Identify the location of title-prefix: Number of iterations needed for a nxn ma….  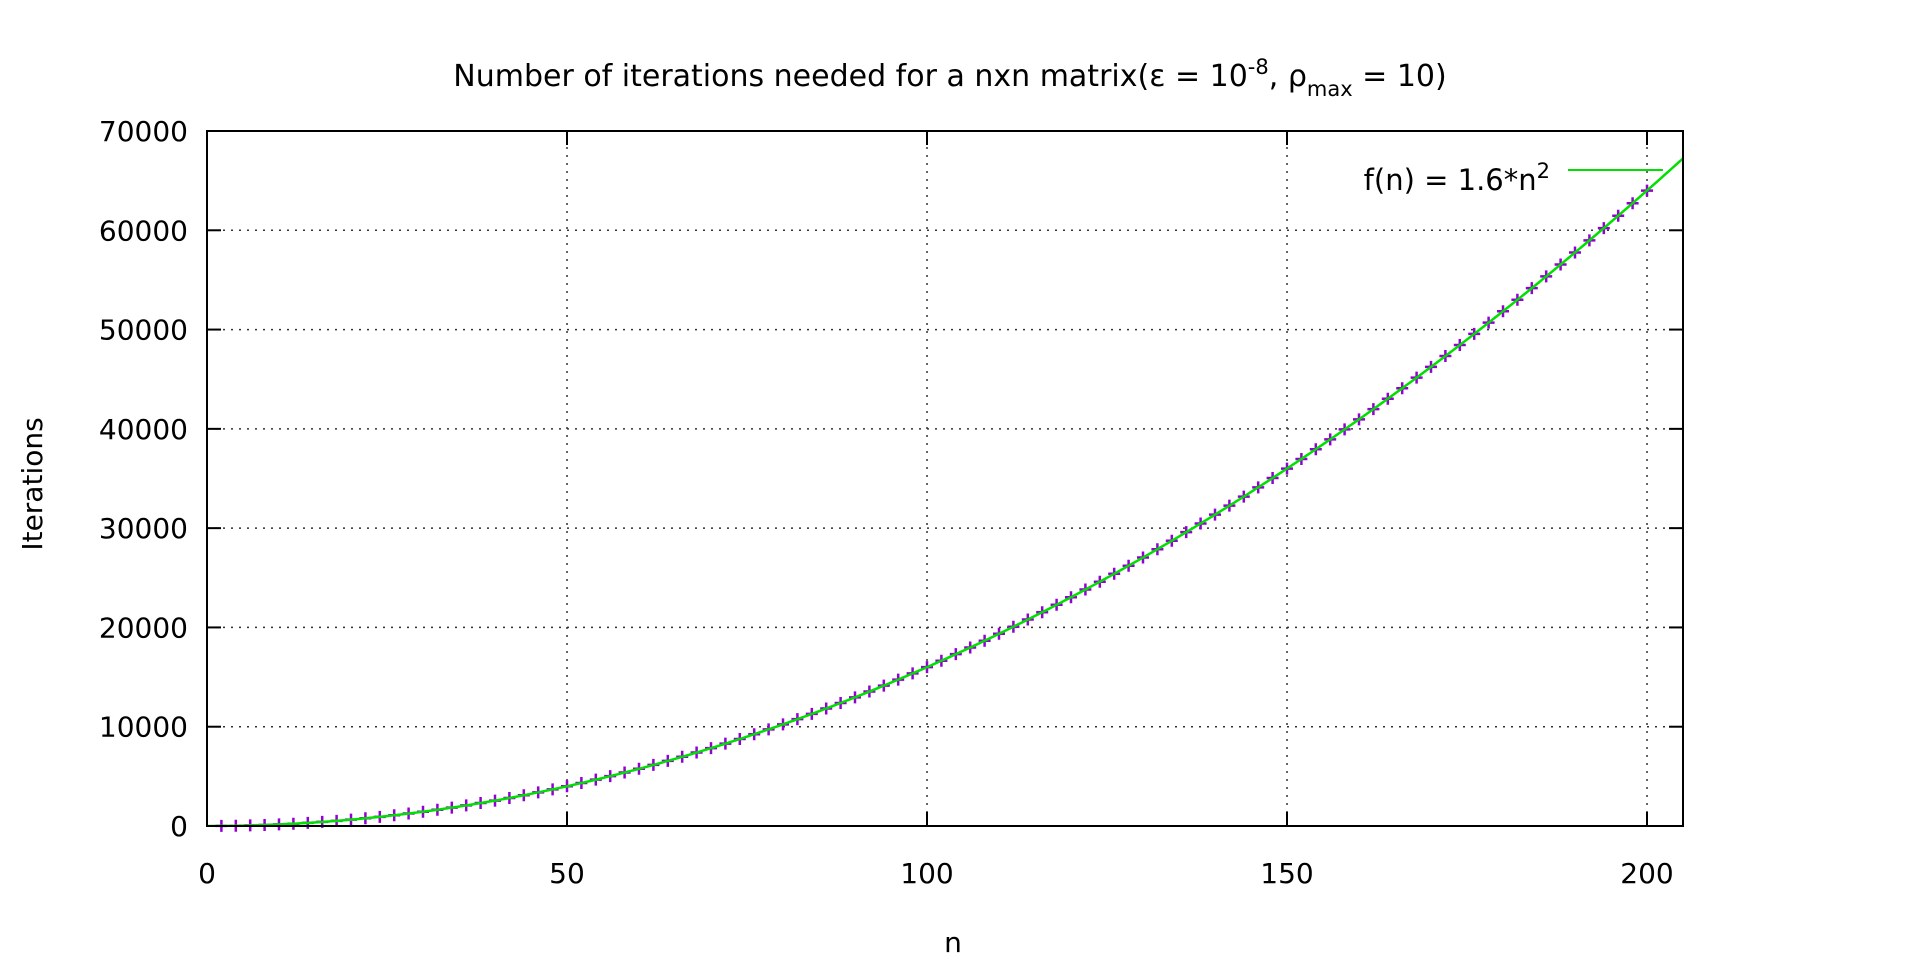
(850, 76).